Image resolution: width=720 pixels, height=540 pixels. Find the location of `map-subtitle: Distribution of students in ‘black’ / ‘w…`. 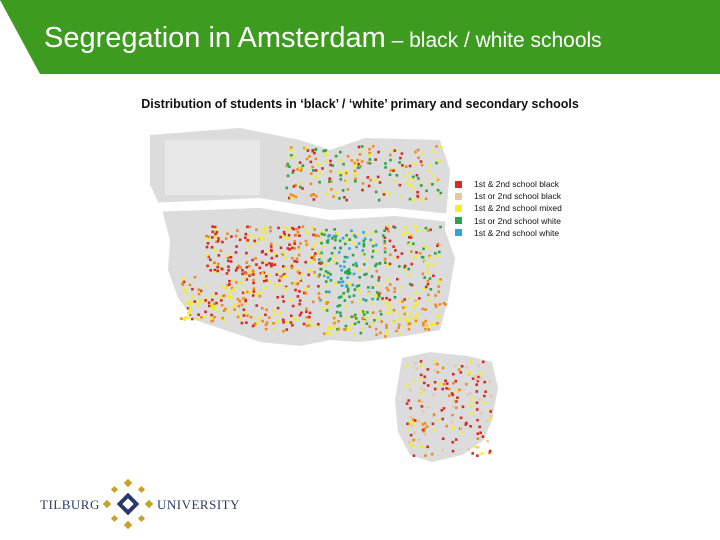

map-subtitle: Distribution of students in ‘black’ / ‘w… is located at coordinates (360, 104).